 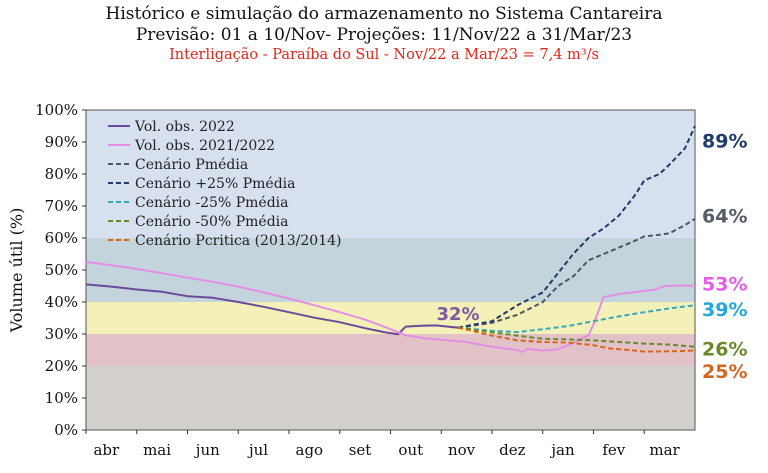 I want to click on y-tick-label: 60%, so click(x=61, y=238).